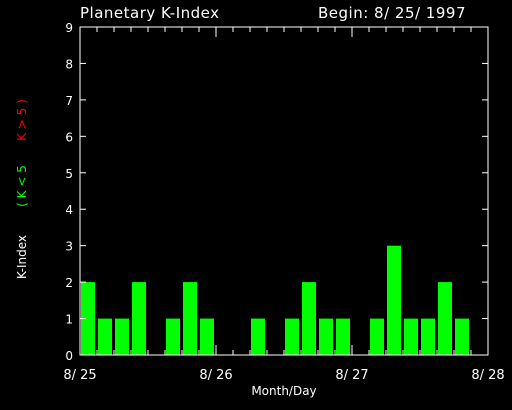 This screenshot has width=512, height=410. Describe the element at coordinates (69, 64) in the screenshot. I see `ytick-label-8: 8` at that location.